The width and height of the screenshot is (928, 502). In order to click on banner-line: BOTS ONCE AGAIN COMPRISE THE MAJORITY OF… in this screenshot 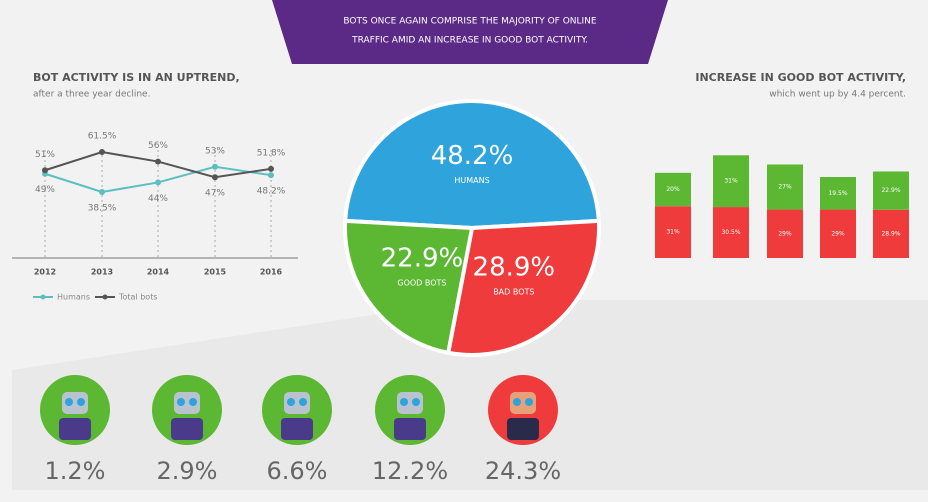, I will do `click(470, 22)`.